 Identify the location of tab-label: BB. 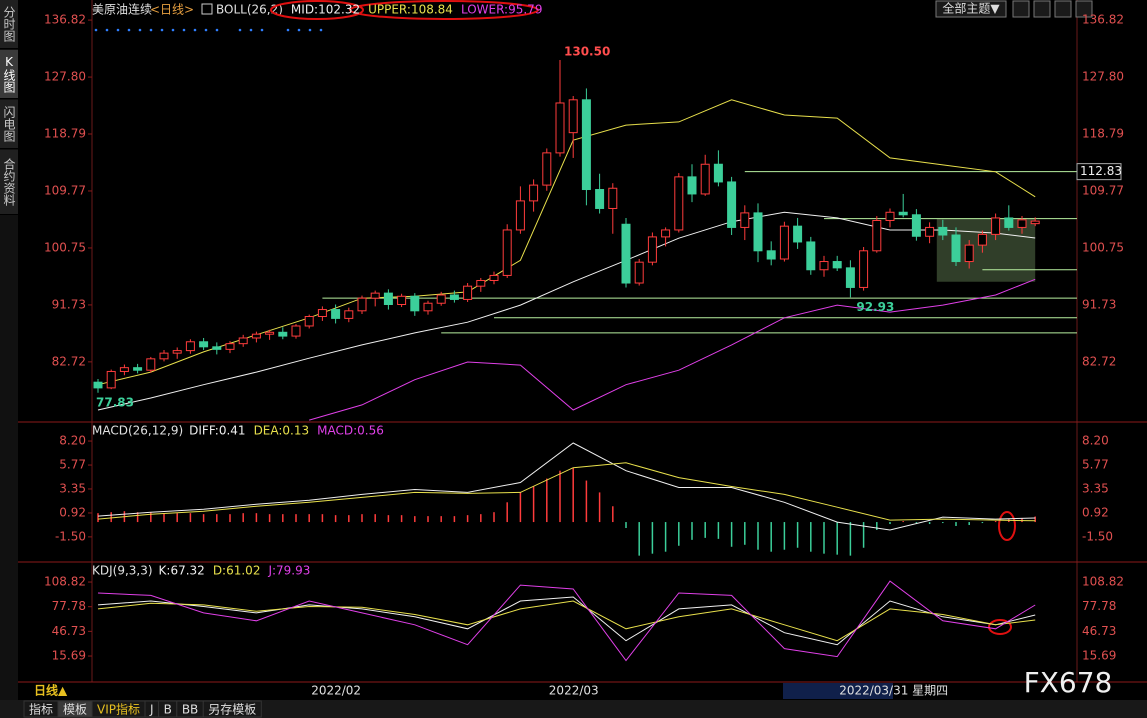
(190, 710).